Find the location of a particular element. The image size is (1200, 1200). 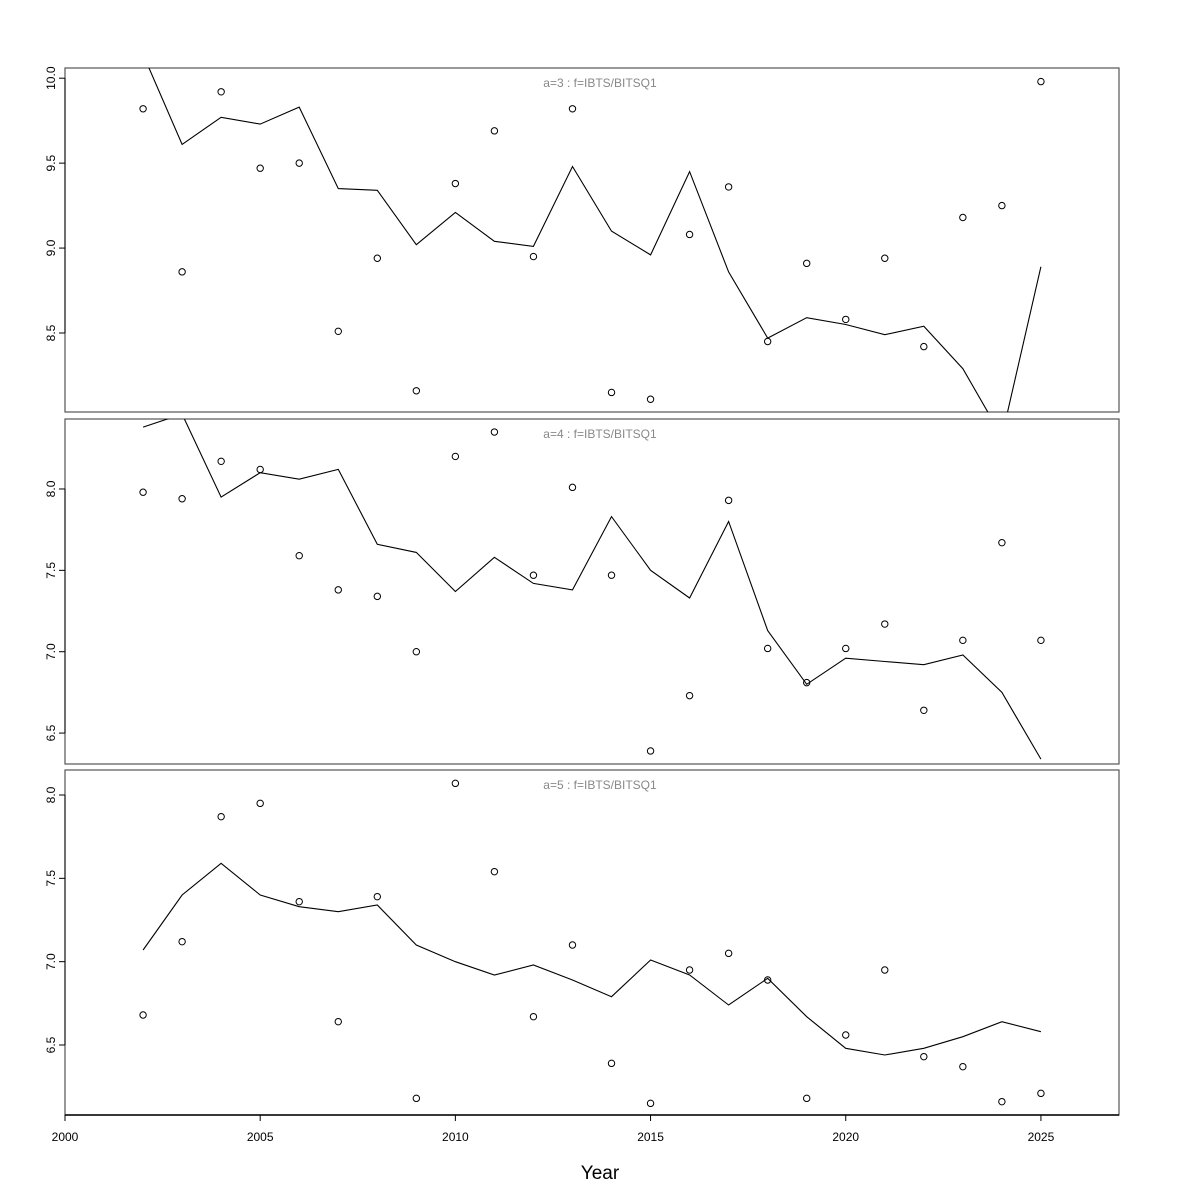

x-tick-label: 2010 is located at coordinates (455, 1137).